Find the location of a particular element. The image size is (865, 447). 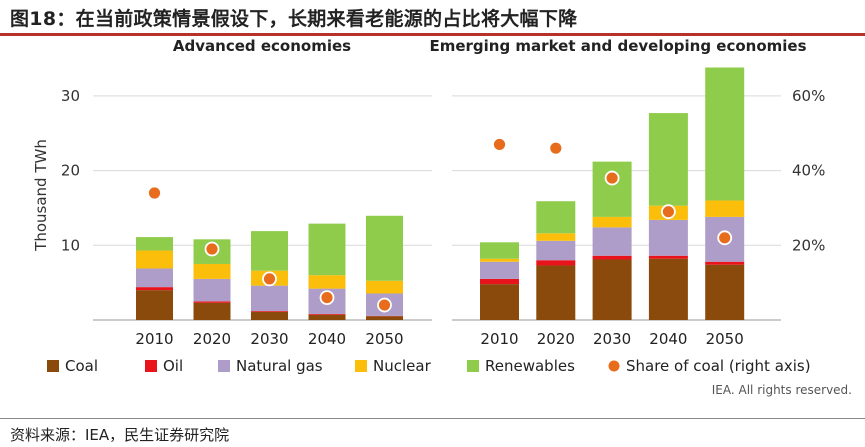

y2-tick-label: 20% is located at coordinates (808, 245).